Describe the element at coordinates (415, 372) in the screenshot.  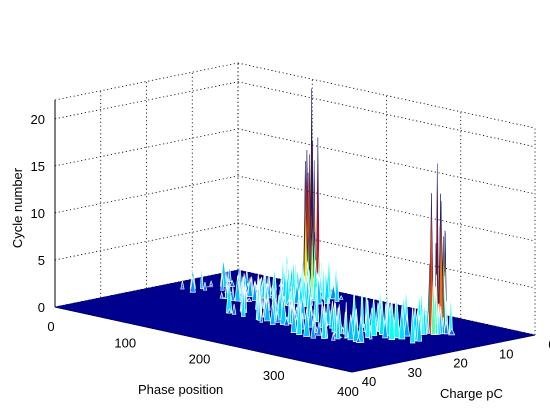
I see `y-tick-label: 30` at that location.